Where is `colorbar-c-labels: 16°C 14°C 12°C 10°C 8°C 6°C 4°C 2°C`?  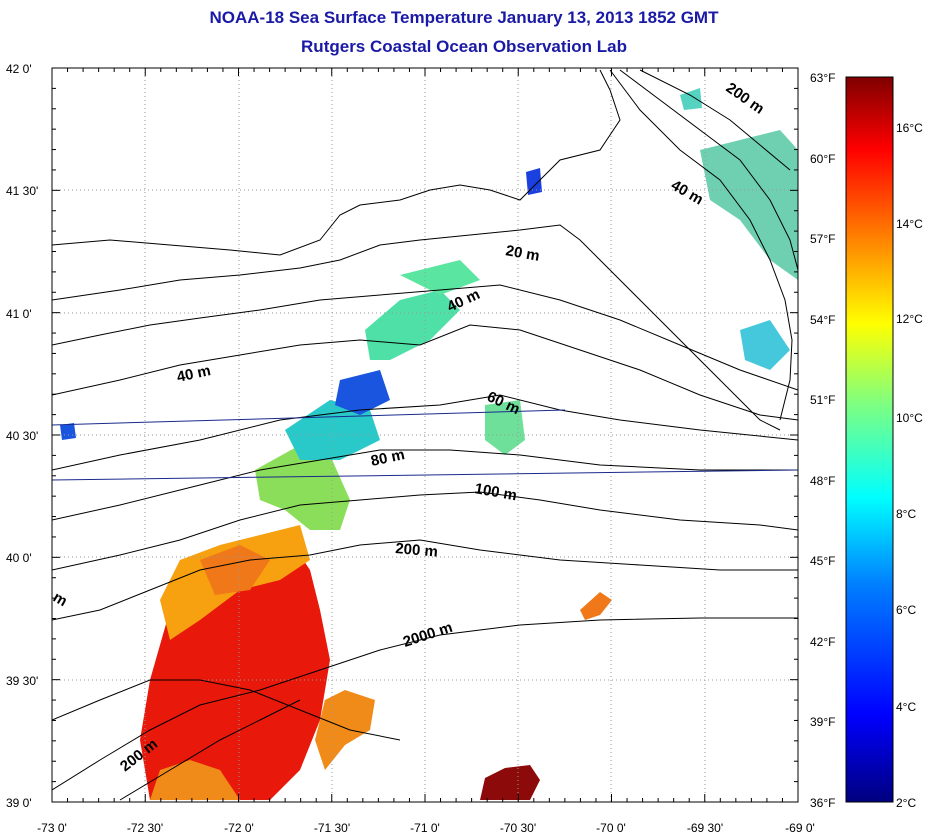
colorbar-c-labels: 16°C 14°C 12°C 10°C 8°C 6°C 4°C 2°C is located at coordinates (909, 465).